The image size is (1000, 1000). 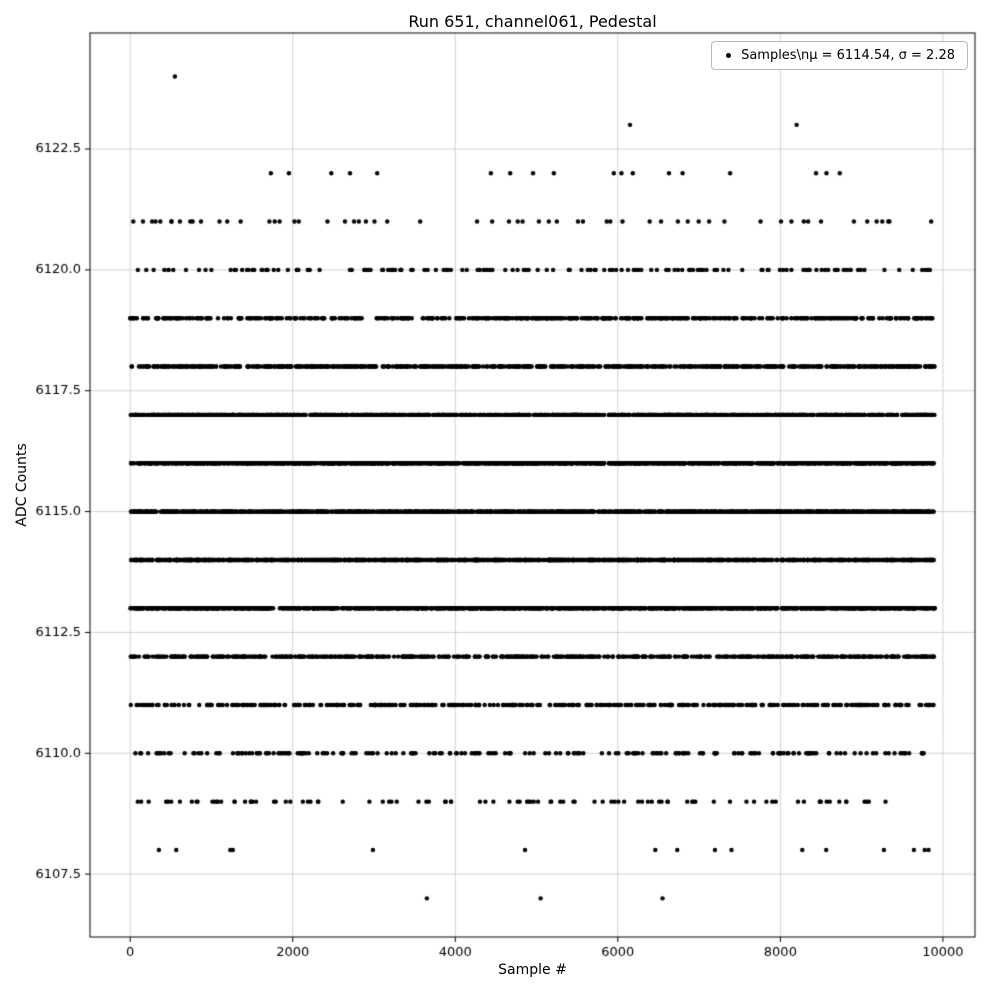 I want to click on legend-label: Samples\nμ = 6114.54, σ = 2.28, so click(x=848, y=55).